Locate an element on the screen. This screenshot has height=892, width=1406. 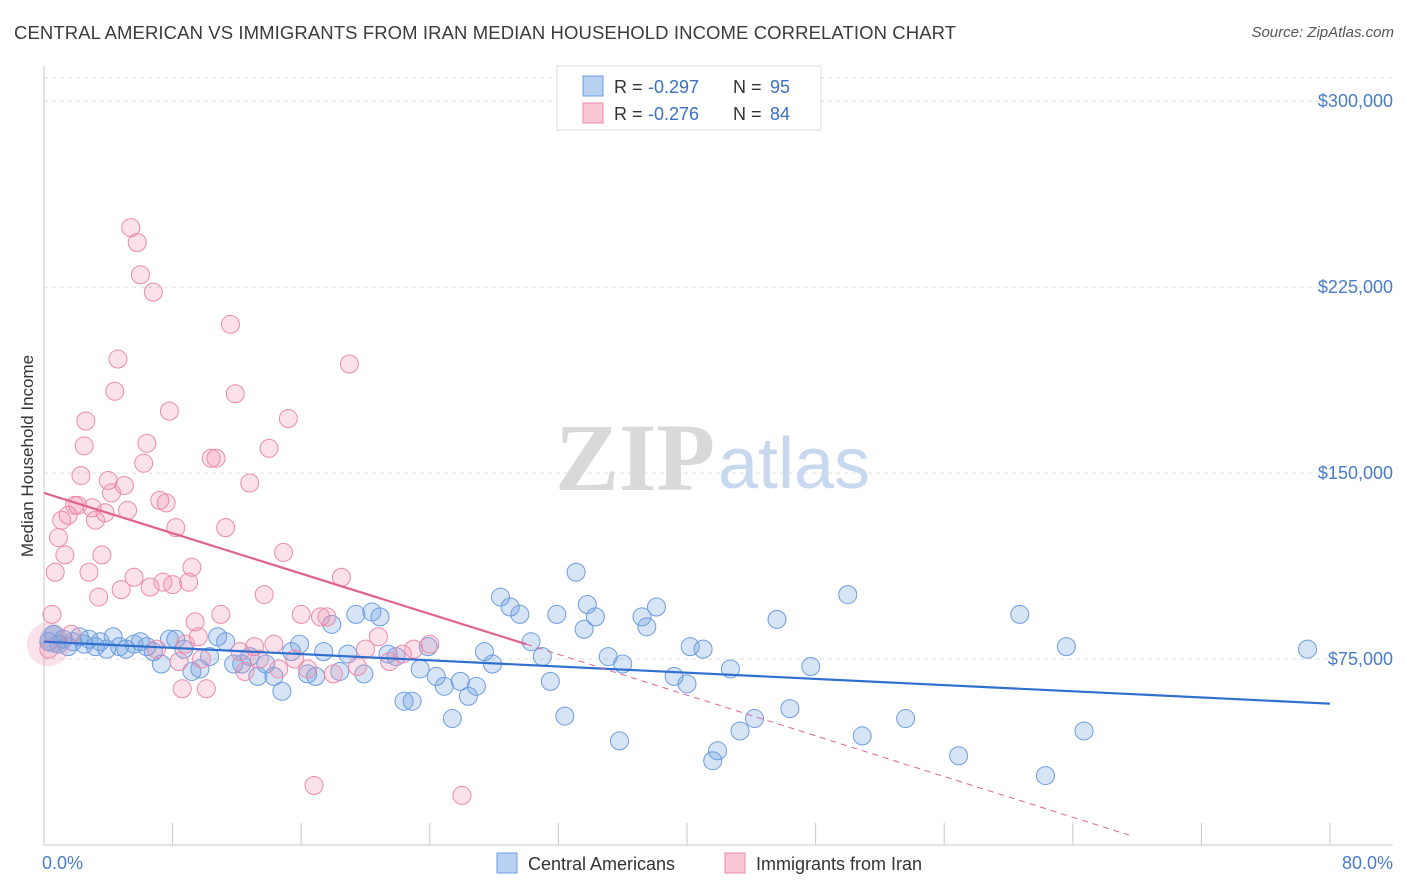
series-legend-label-central-americans: Central Americans is located at coordinates (601, 864).